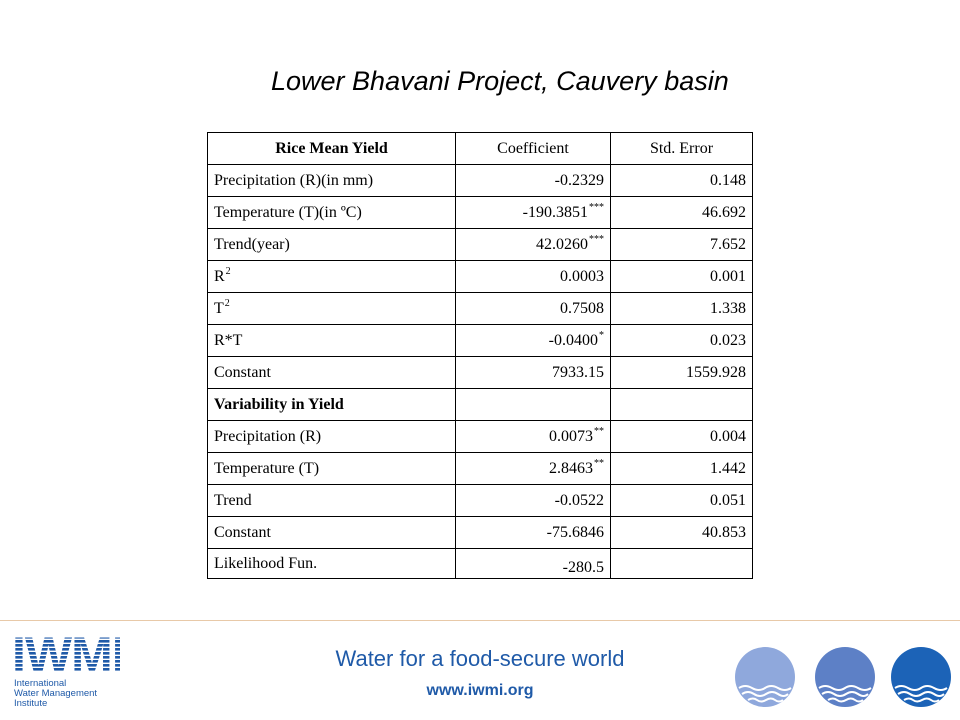  Describe the element at coordinates (765, 677) in the screenshot. I see `water-drop-light-icon` at that location.